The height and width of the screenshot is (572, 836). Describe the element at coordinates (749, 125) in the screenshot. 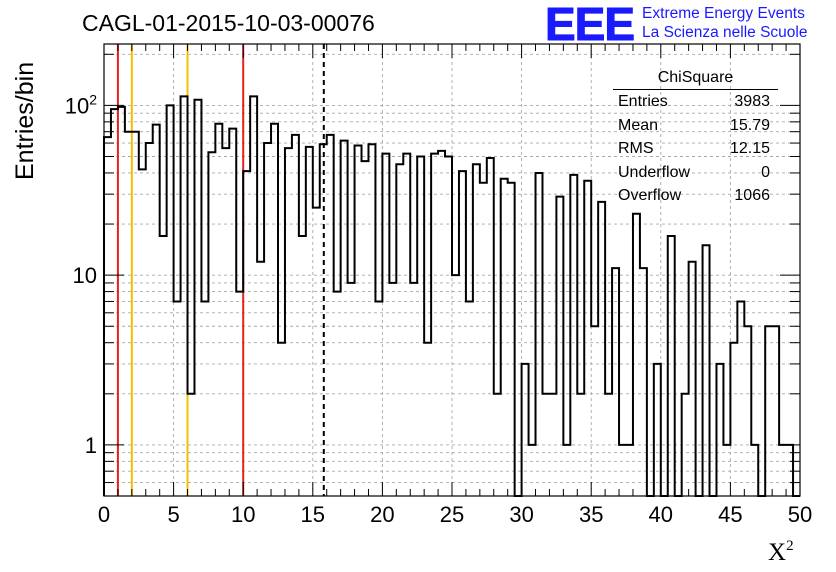

I see `stat-value: 15.79` at that location.